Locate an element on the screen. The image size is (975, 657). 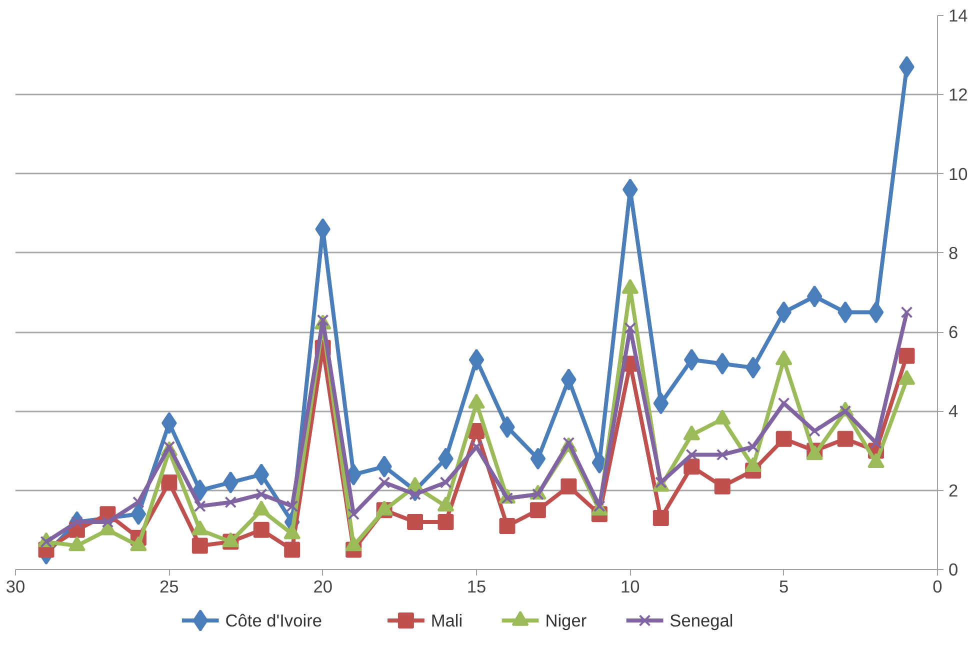
x-tick-label: 15 is located at coordinates (476, 586).